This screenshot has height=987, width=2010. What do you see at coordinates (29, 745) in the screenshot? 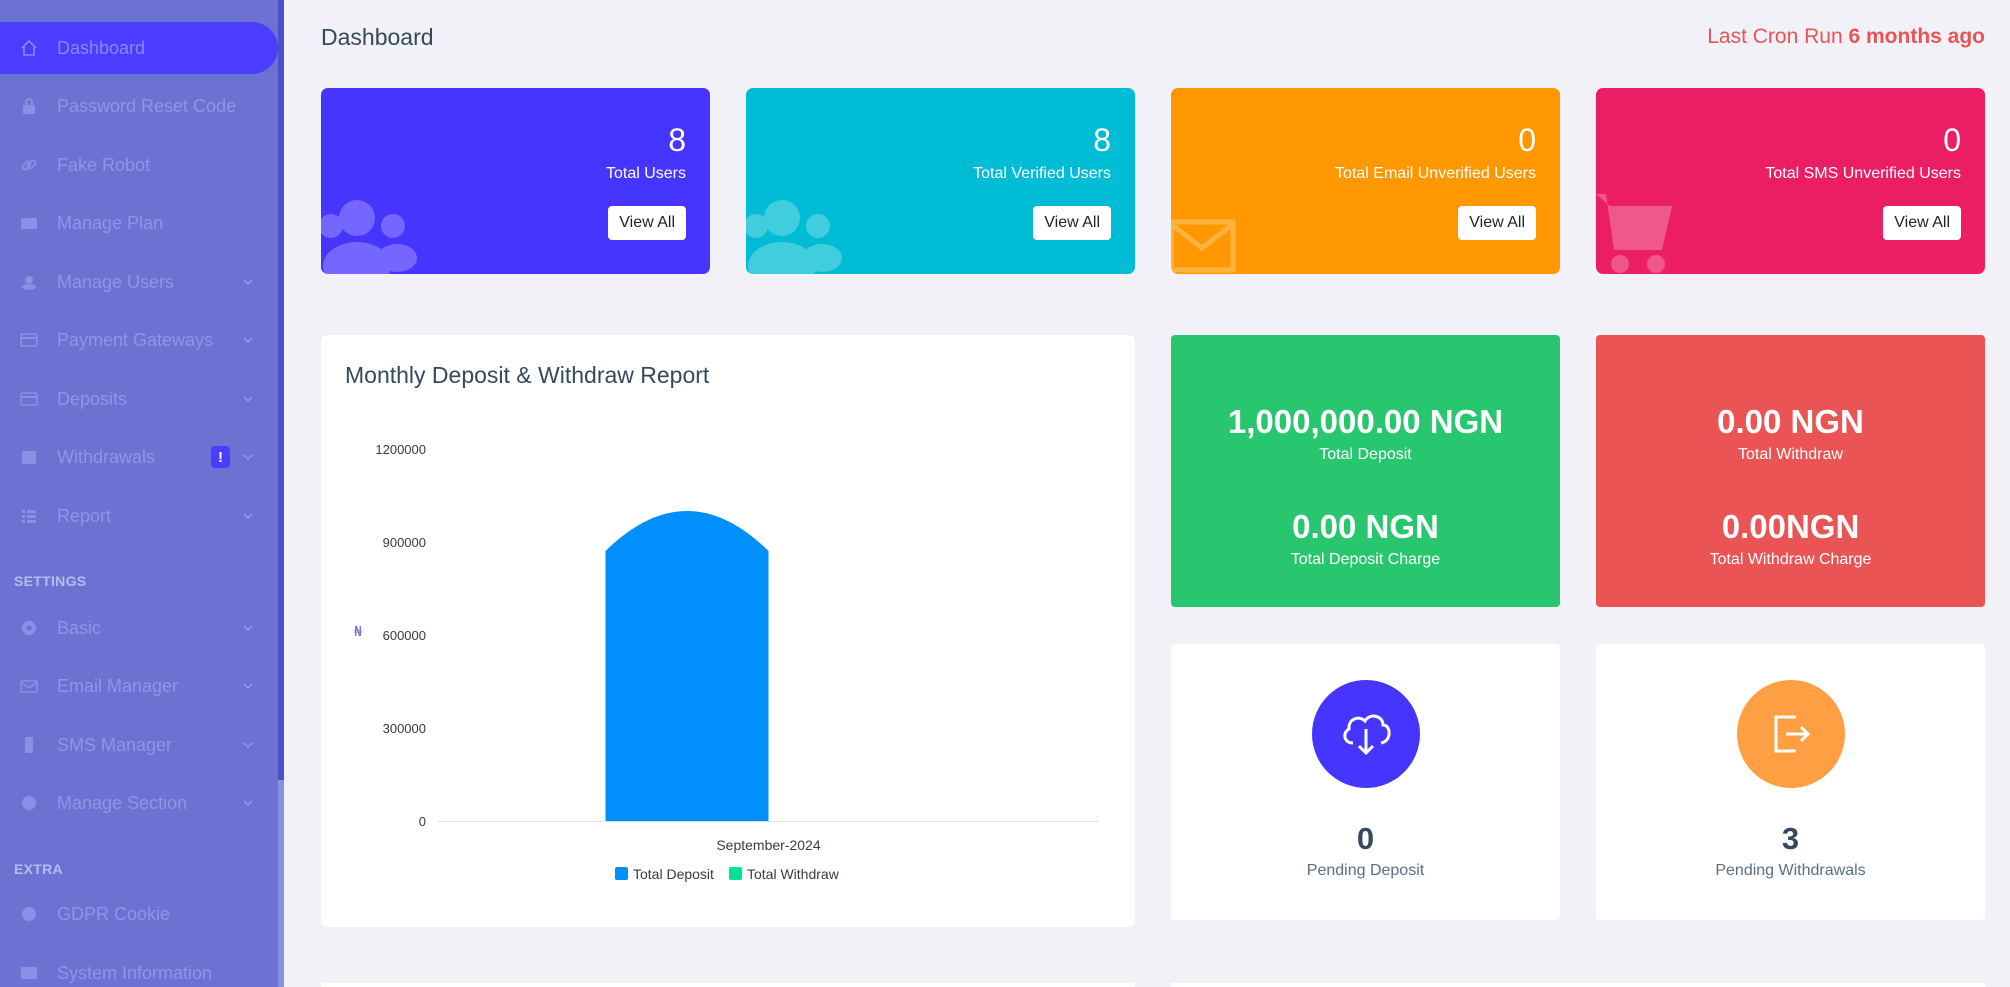
I see `mobile-icon` at bounding box center [29, 745].